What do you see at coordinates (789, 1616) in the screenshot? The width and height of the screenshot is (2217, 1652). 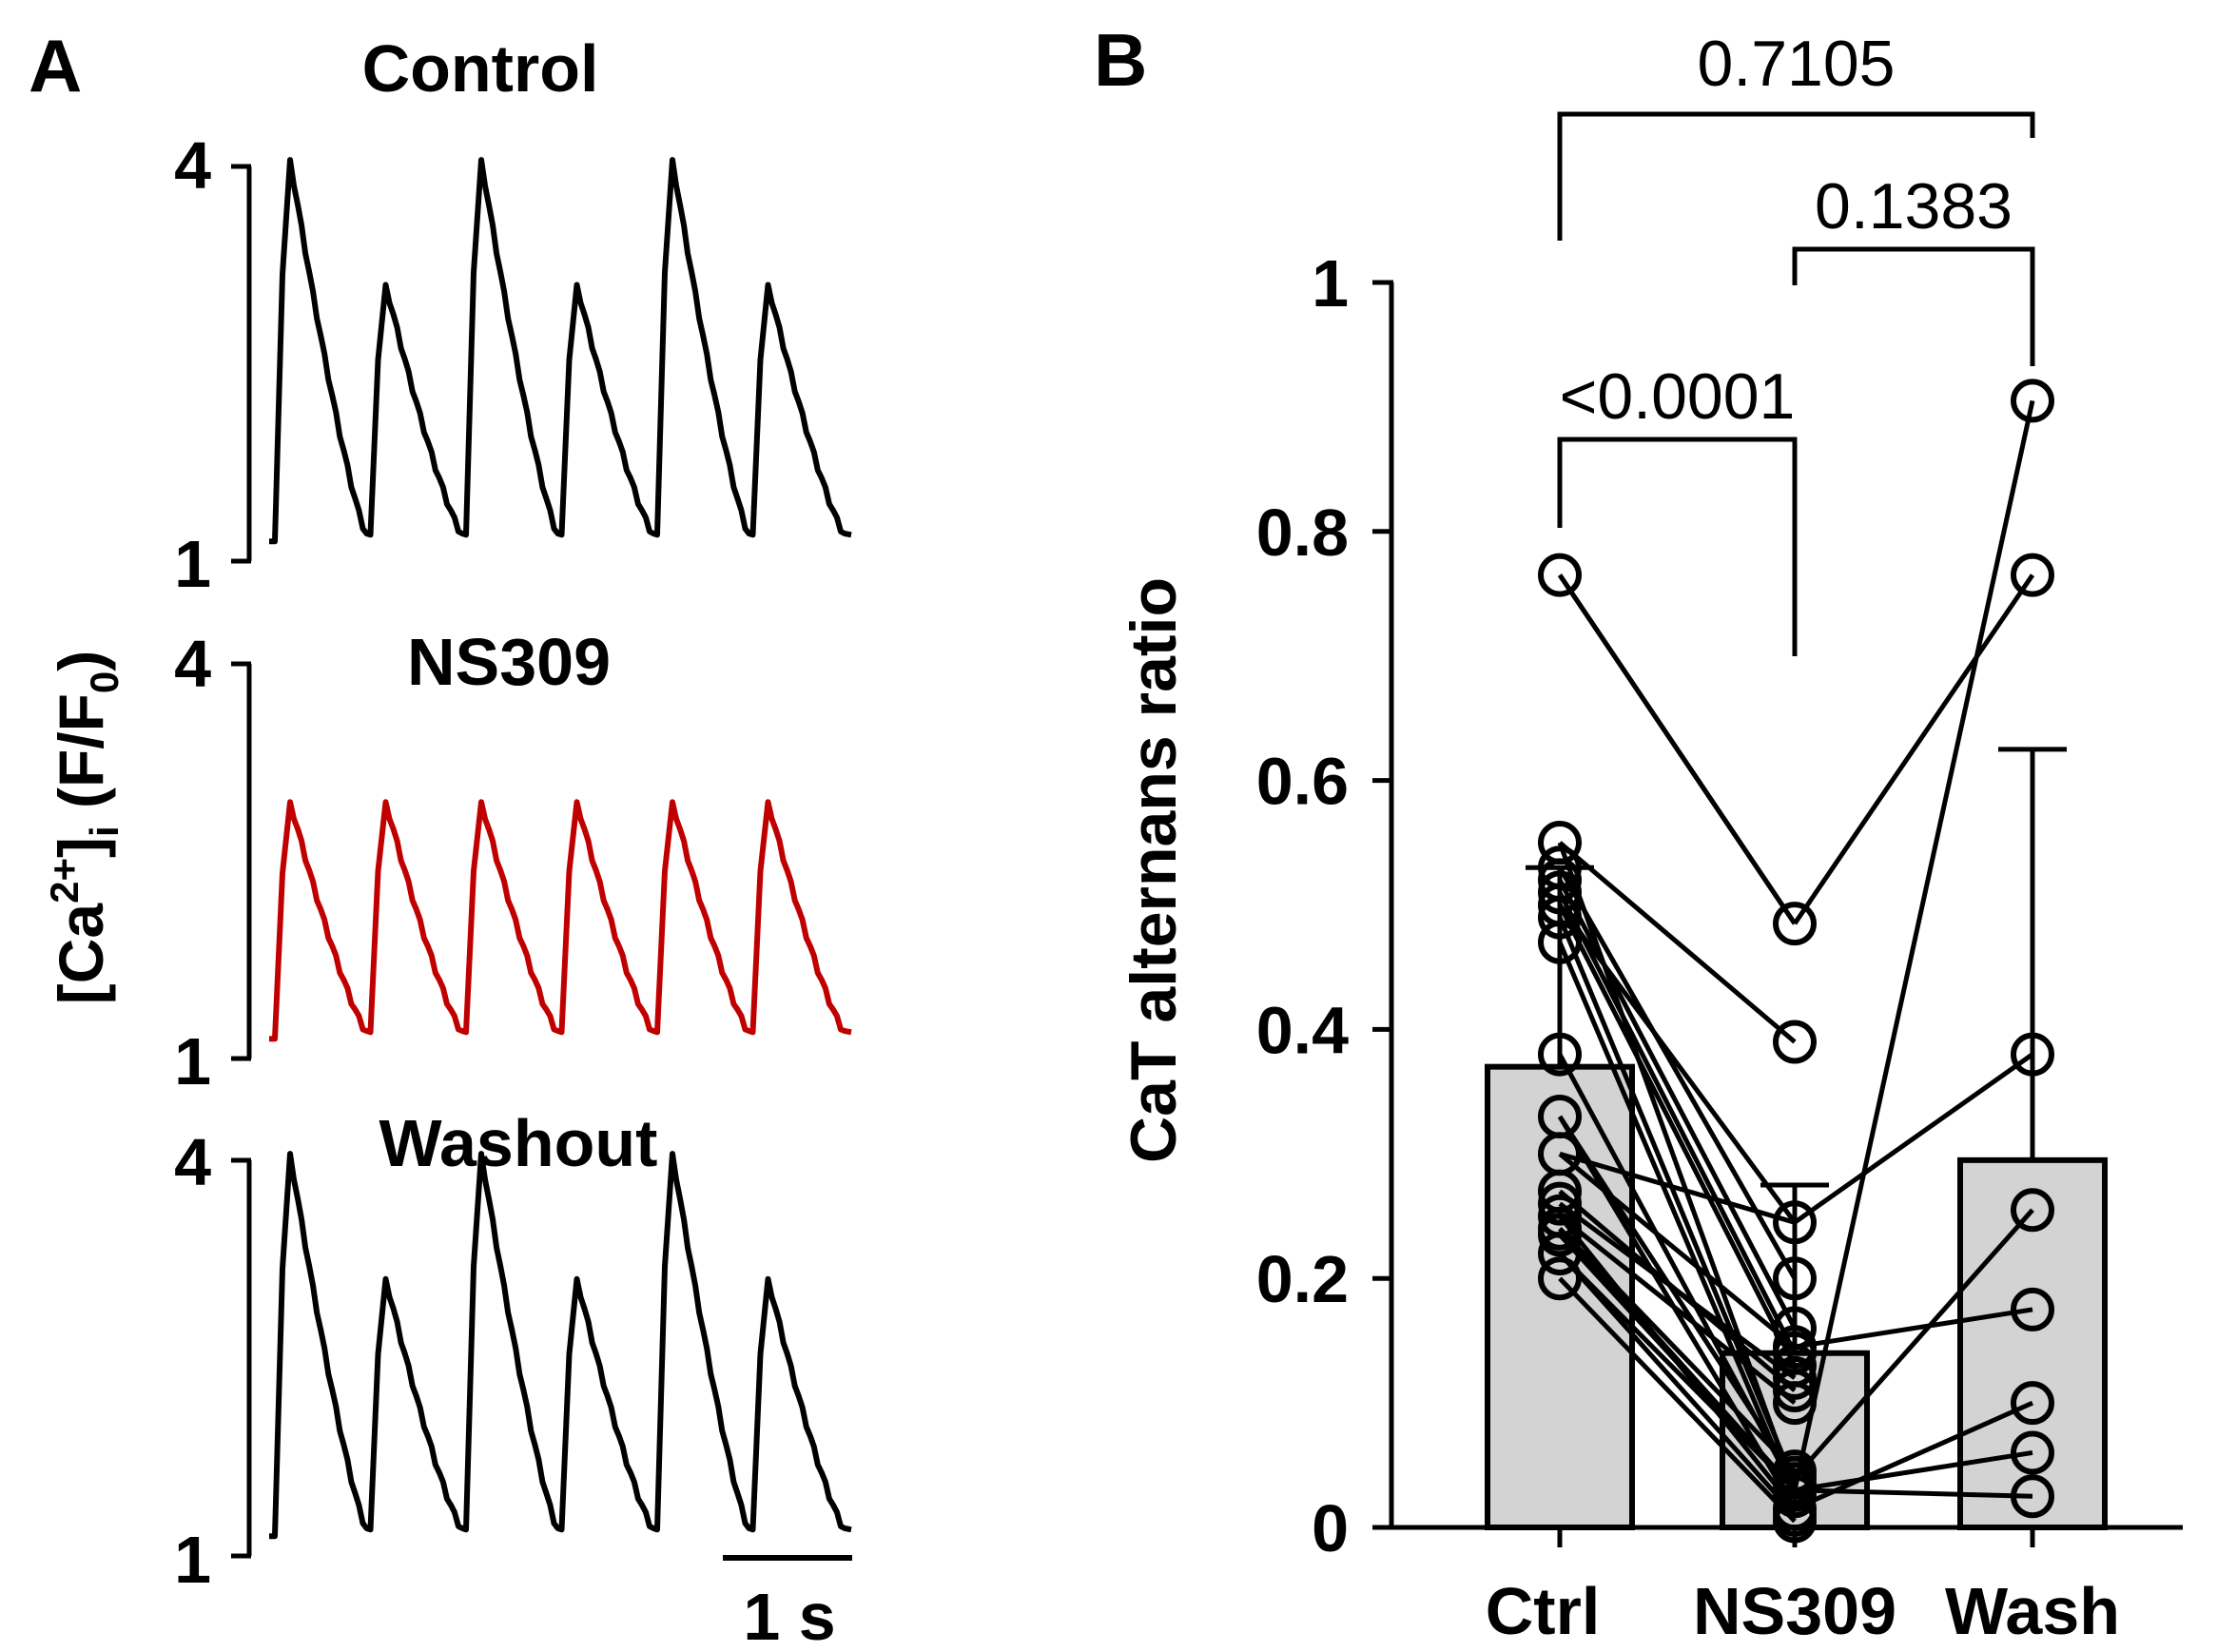 I see `scale-bar-label: 1 s` at bounding box center [789, 1616].